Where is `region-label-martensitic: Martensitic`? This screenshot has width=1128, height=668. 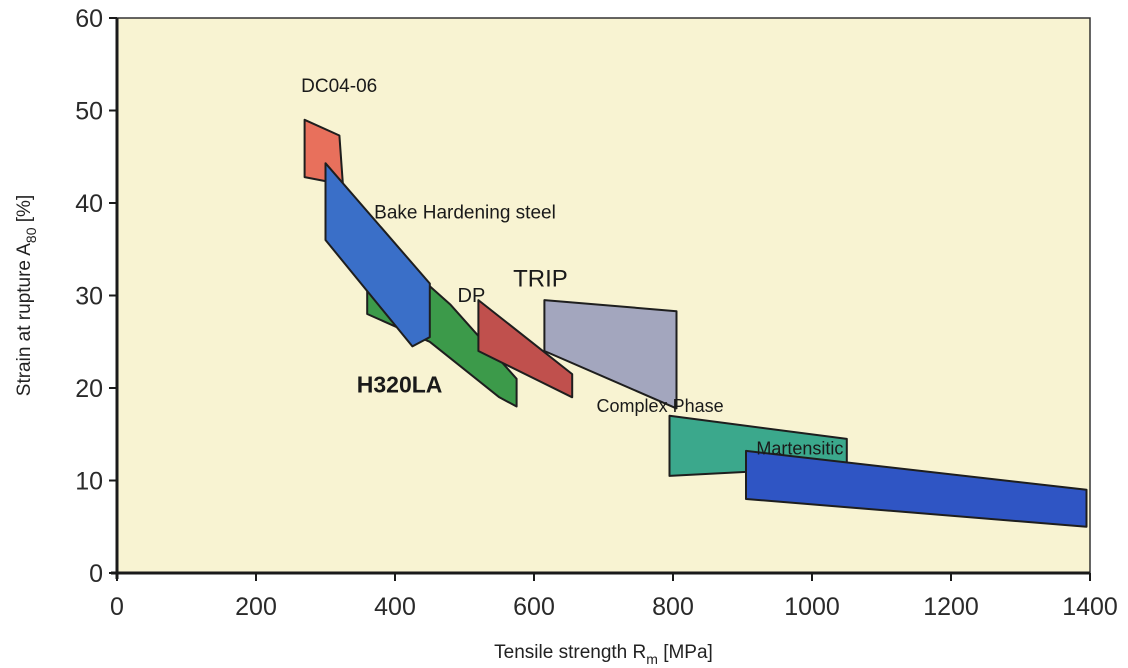
region-label-martensitic: Martensitic is located at coordinates (799, 449).